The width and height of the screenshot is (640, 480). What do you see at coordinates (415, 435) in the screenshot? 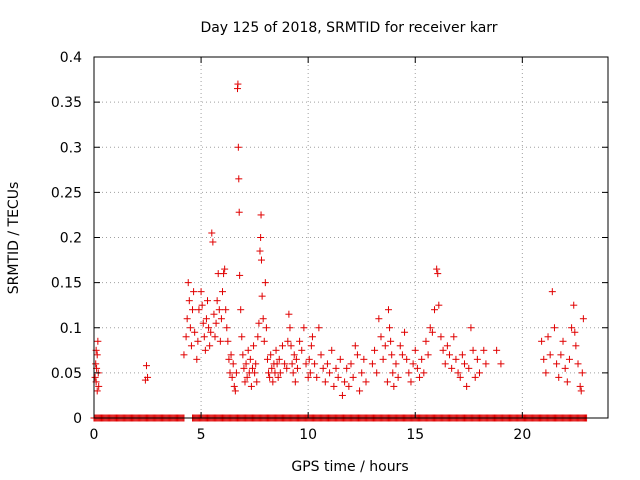
I see `x-tick-label: 15` at bounding box center [415, 435].